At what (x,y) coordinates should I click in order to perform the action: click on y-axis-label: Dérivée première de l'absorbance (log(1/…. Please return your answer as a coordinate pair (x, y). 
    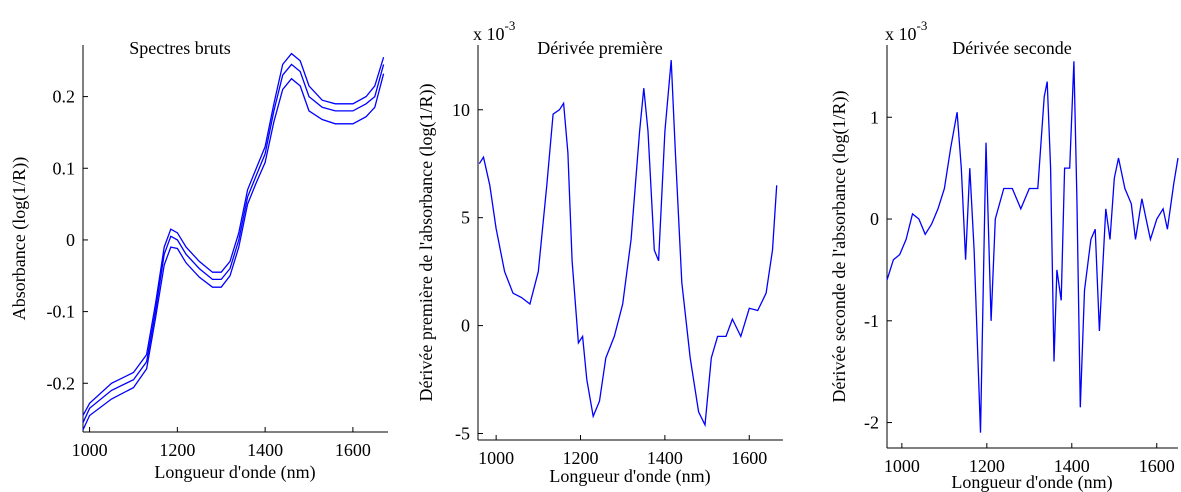
    Looking at the image, I should click on (426, 242).